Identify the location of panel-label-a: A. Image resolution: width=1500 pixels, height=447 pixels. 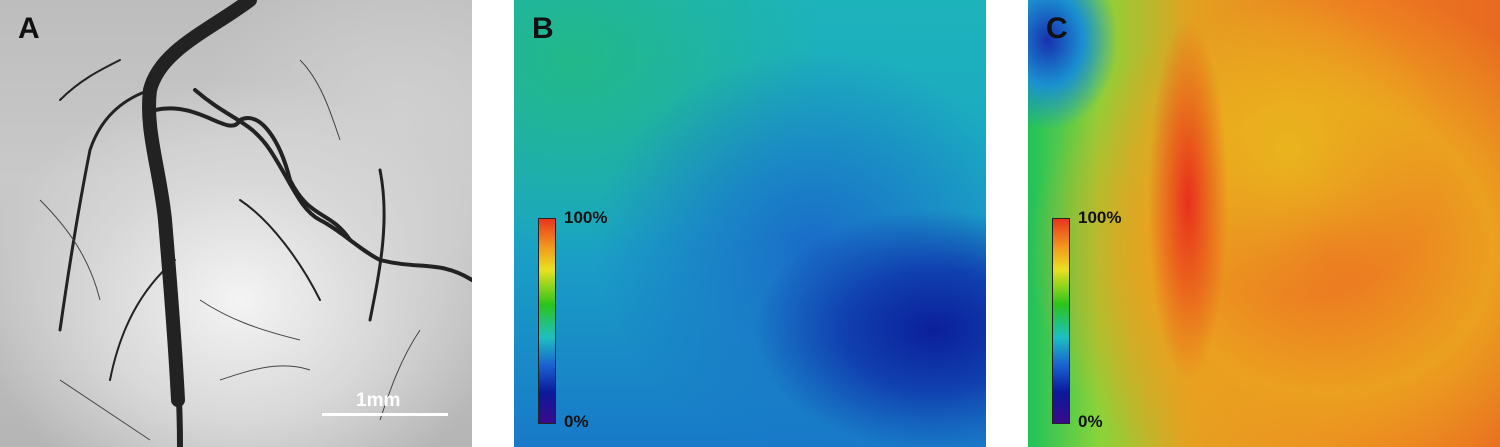
(29, 28).